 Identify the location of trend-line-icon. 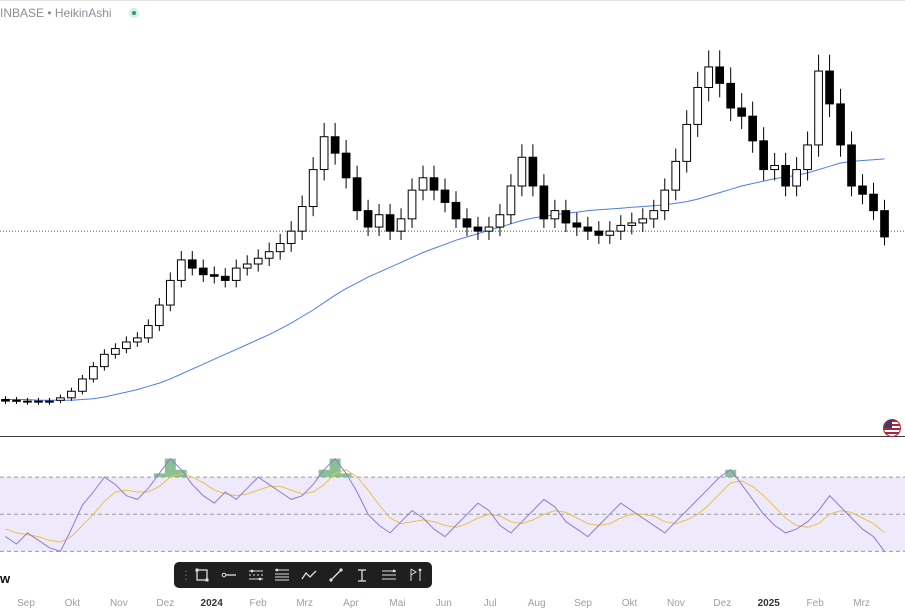
(335, 575).